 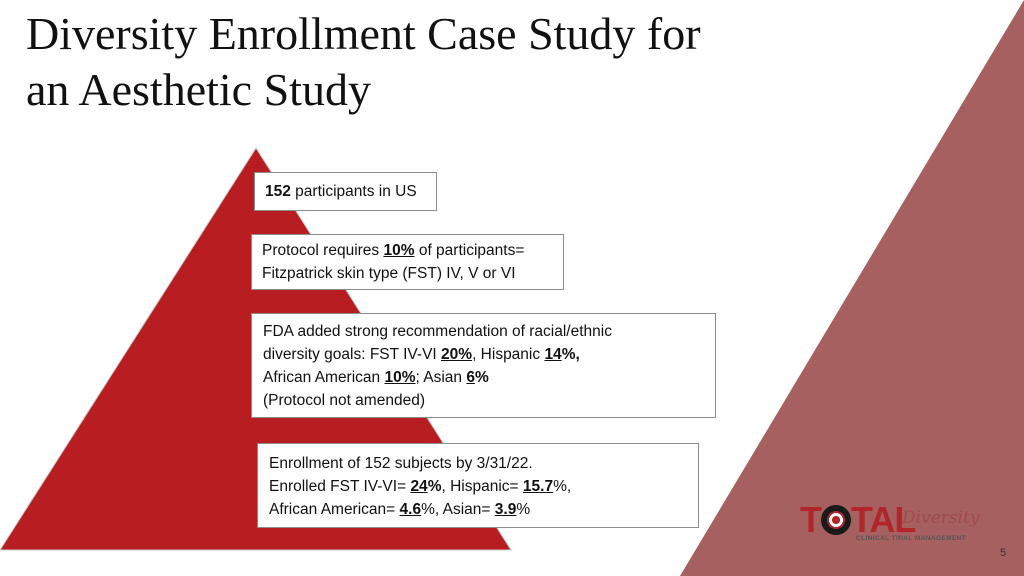 What do you see at coordinates (883, 519) in the screenshot?
I see `logo-letters-tal: TAL` at bounding box center [883, 519].